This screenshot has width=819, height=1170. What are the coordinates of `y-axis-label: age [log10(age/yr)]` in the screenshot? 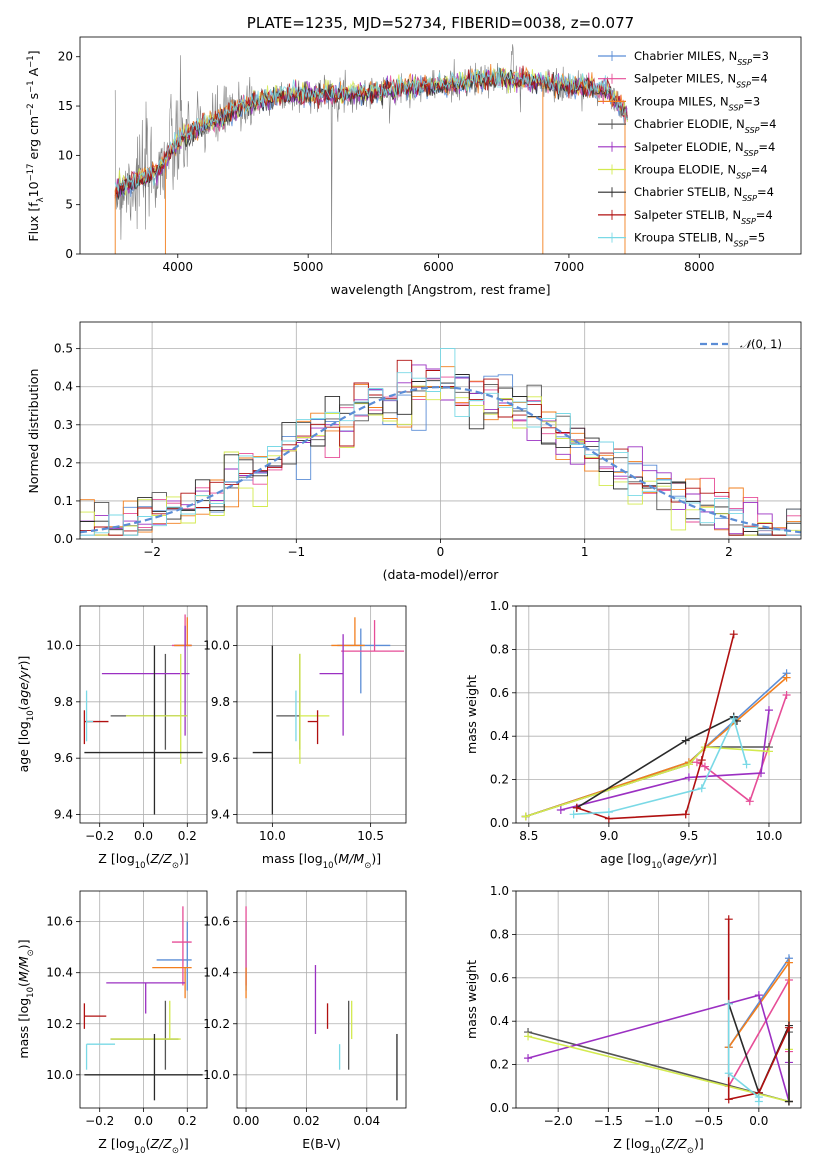 It's located at (26, 714).